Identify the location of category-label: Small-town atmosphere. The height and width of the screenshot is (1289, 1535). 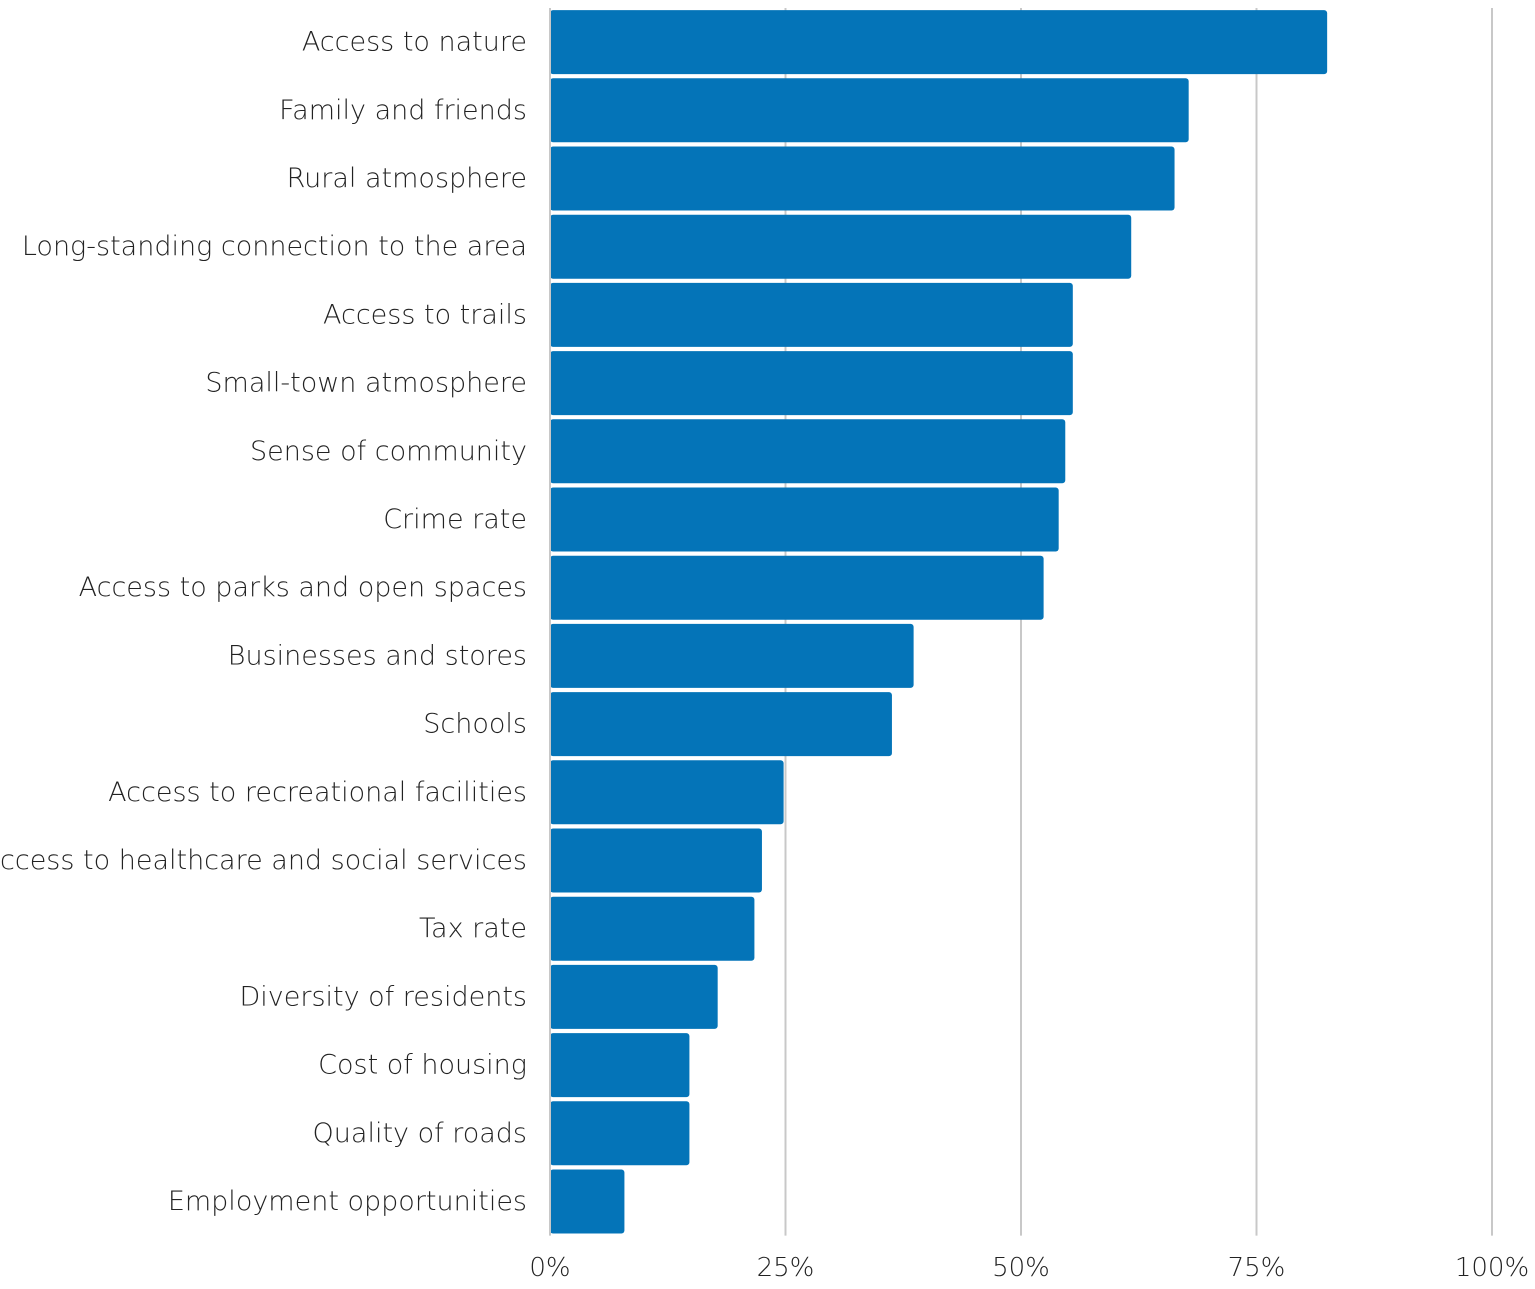
(366, 383).